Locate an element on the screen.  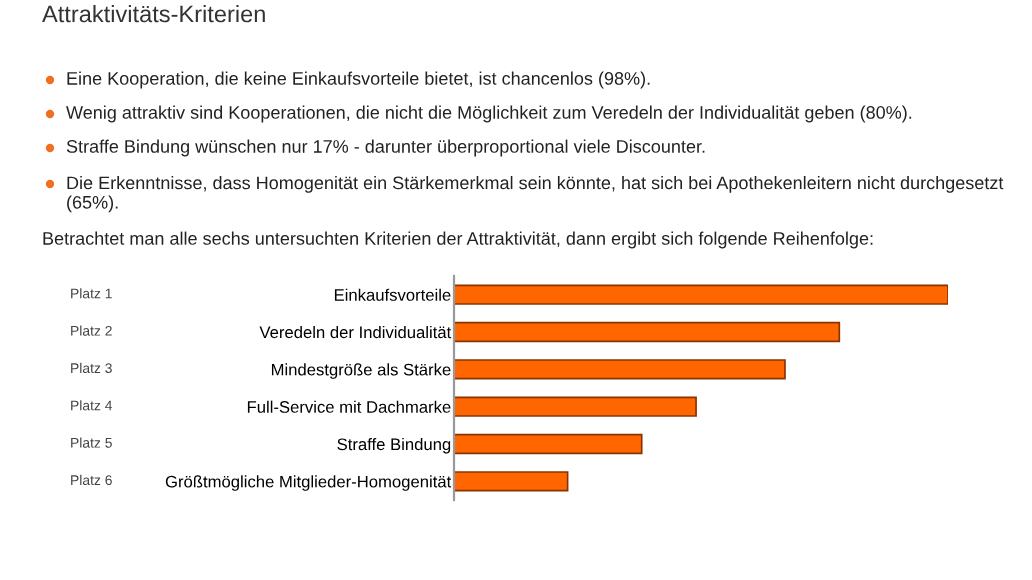
y-tick-label: Full-Service mit Dachmarke is located at coordinates (349, 406).